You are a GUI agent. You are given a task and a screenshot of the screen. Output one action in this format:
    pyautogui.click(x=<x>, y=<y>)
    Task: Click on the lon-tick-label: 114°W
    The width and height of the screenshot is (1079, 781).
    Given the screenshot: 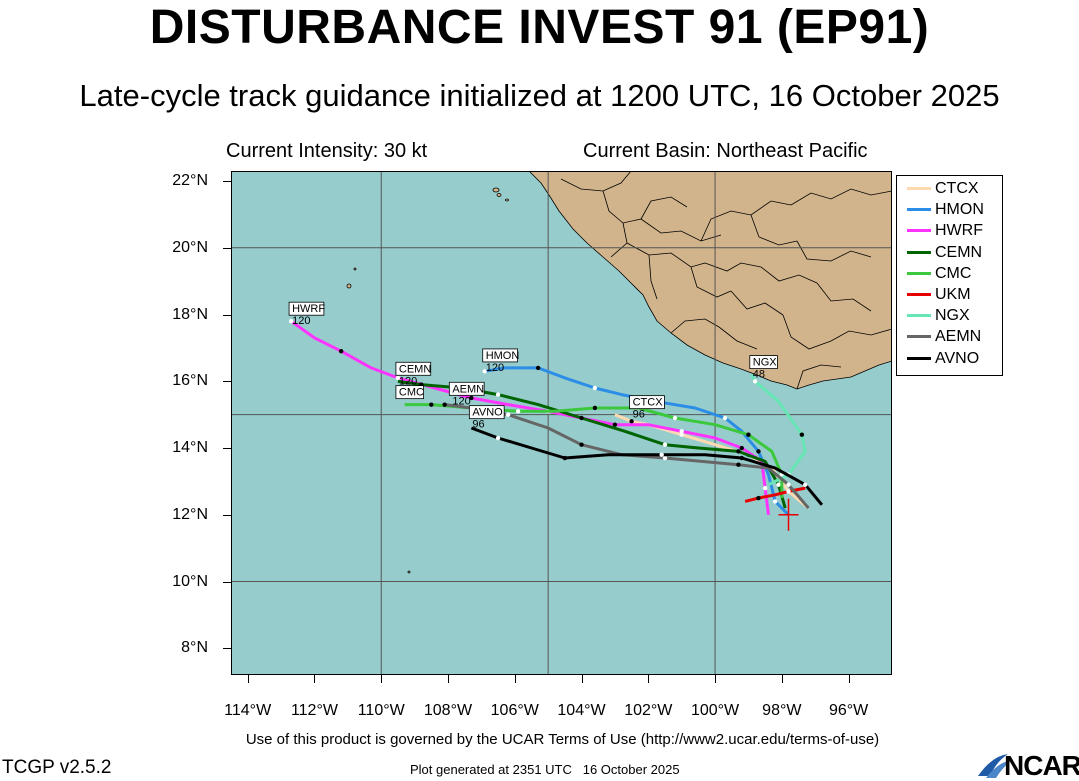 What is the action you would take?
    pyautogui.click(x=248, y=710)
    